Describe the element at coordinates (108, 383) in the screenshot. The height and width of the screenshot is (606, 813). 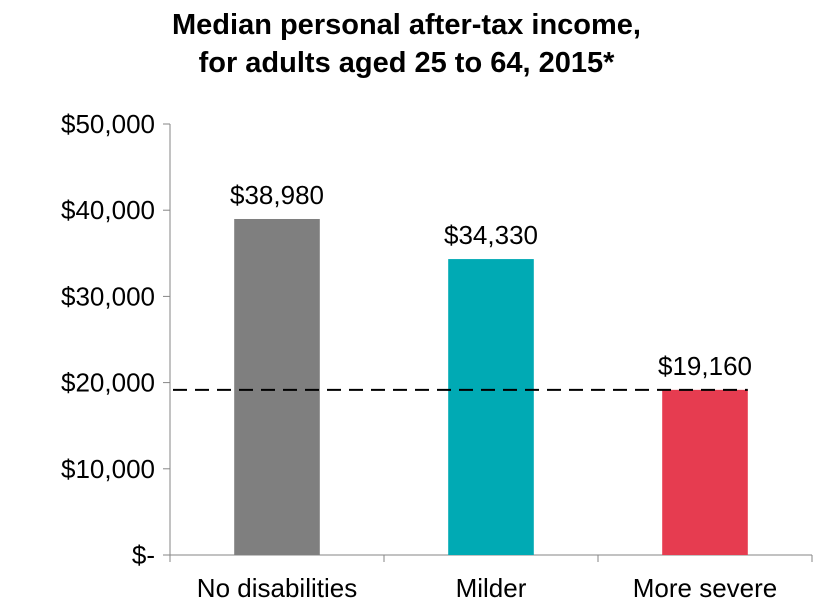
I see `y-tick-label: $20,000` at that location.